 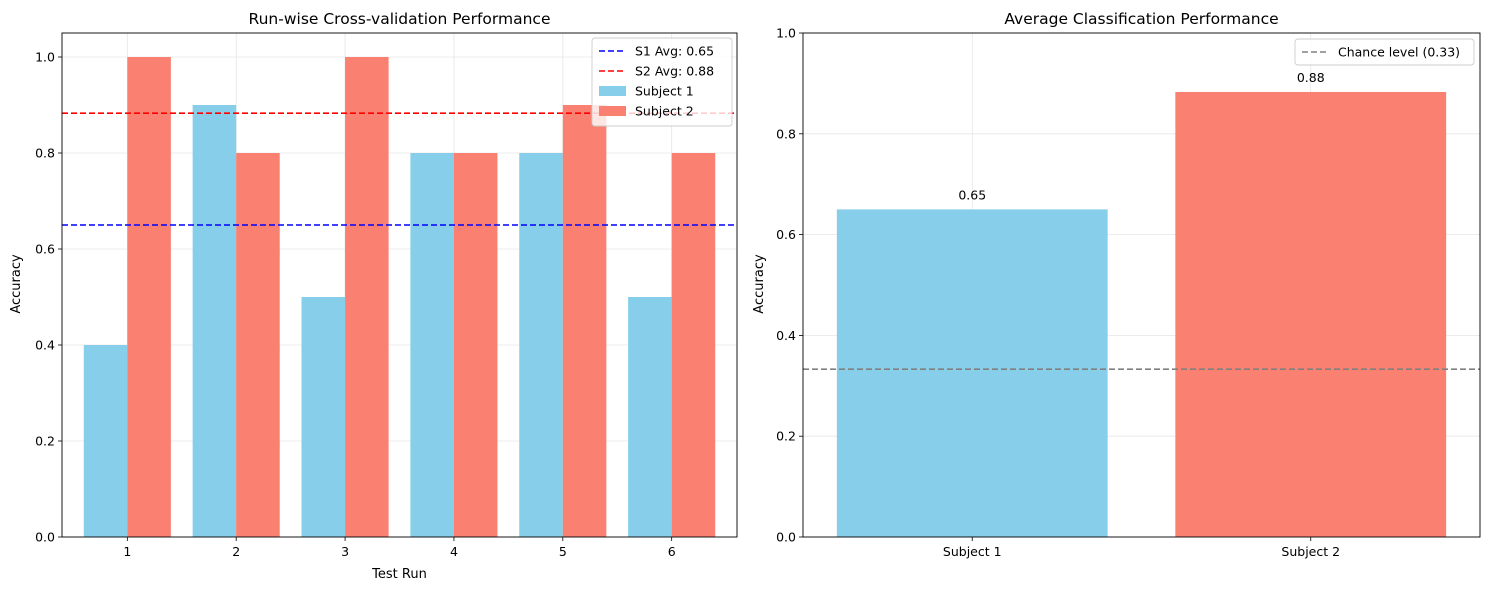 I want to click on runwise-chart-xlabel: Test Run, so click(x=399, y=574).